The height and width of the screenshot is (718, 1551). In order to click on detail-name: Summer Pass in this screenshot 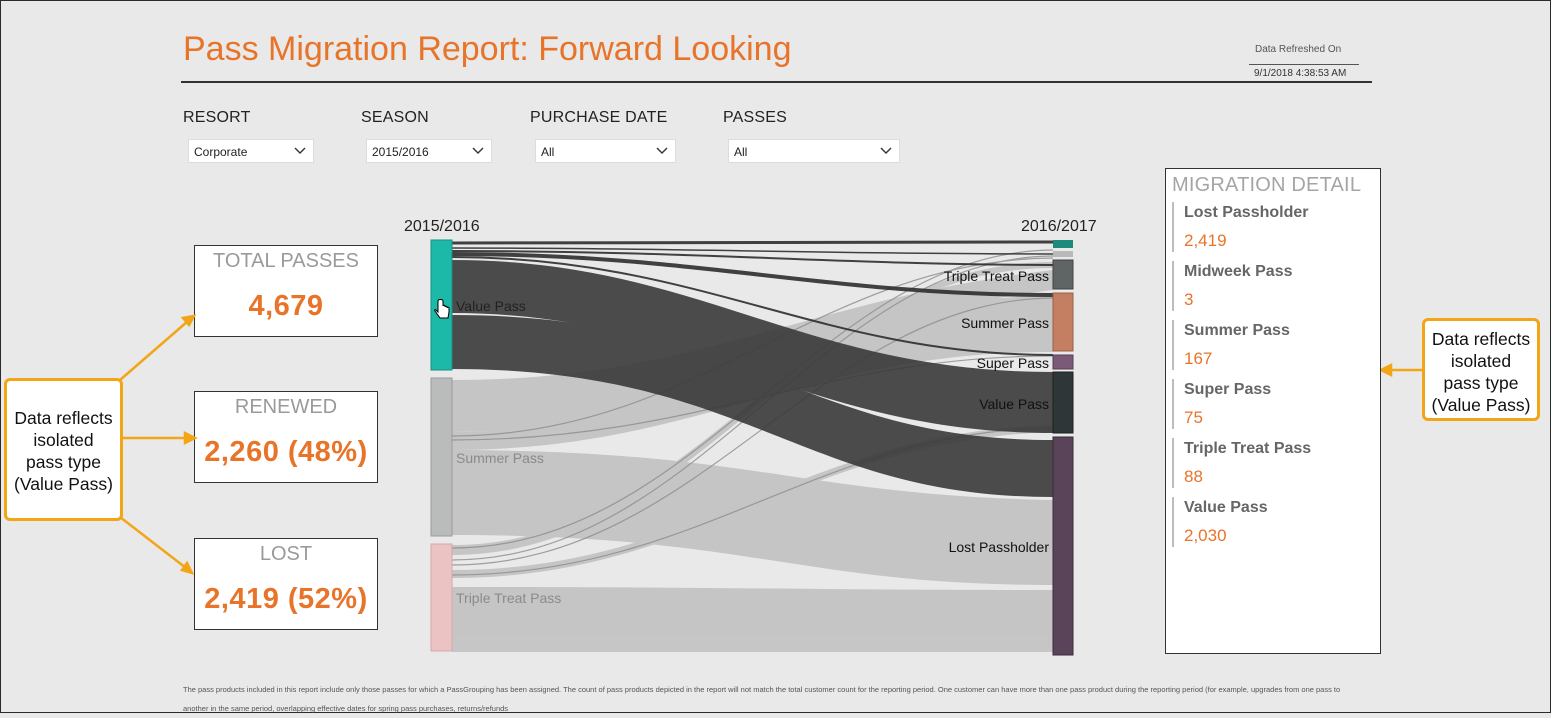, I will do `click(1237, 330)`.